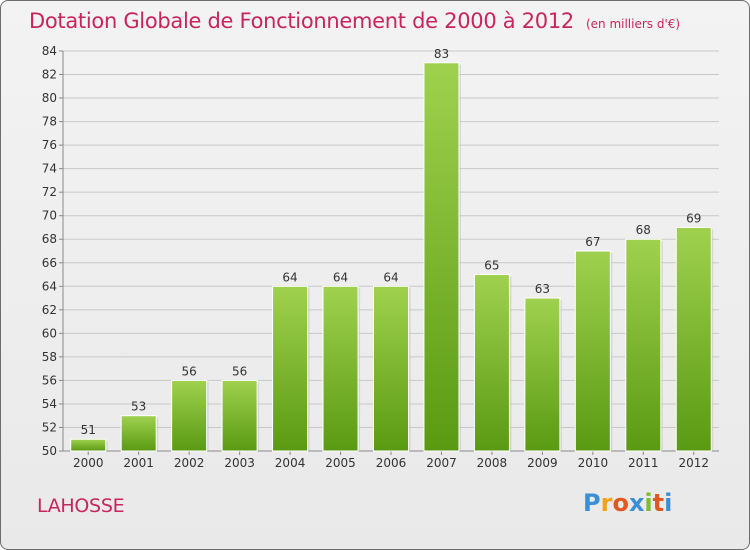 This screenshot has height=550, width=750. What do you see at coordinates (441, 257) in the screenshot?
I see `bar-2007` at bounding box center [441, 257].